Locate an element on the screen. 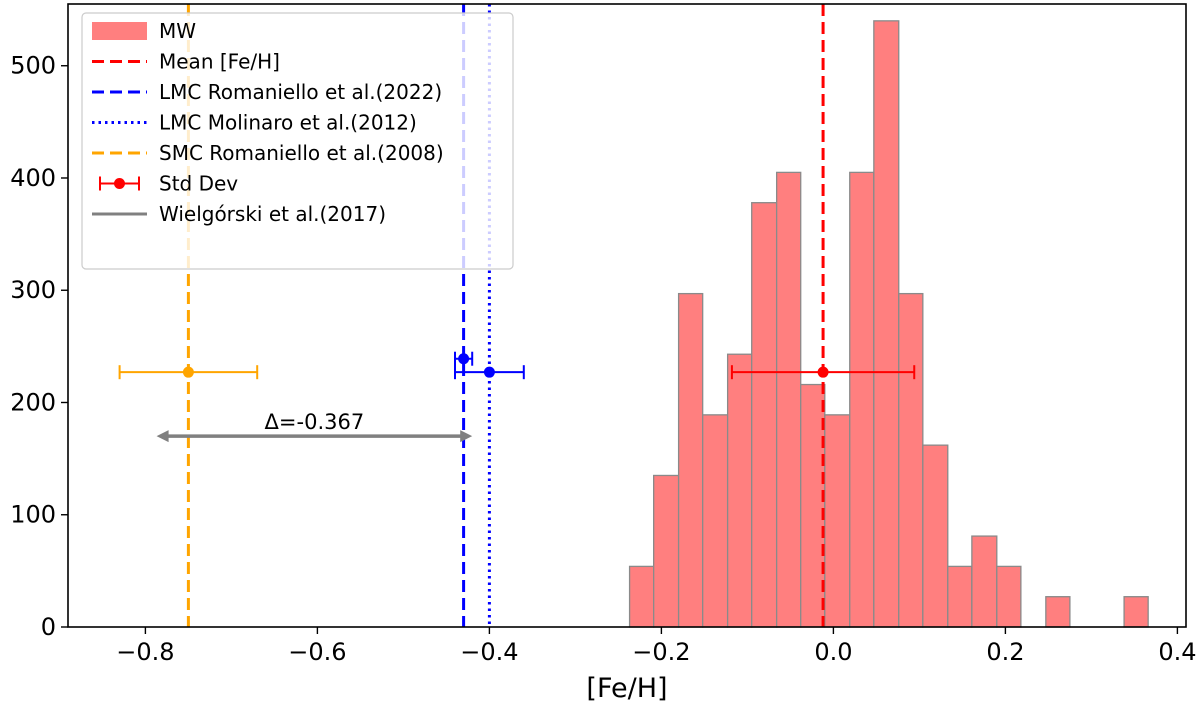 This screenshot has width=1200, height=705. legend-entry: LMC Romaniello et al.(2022) is located at coordinates (267, 92).